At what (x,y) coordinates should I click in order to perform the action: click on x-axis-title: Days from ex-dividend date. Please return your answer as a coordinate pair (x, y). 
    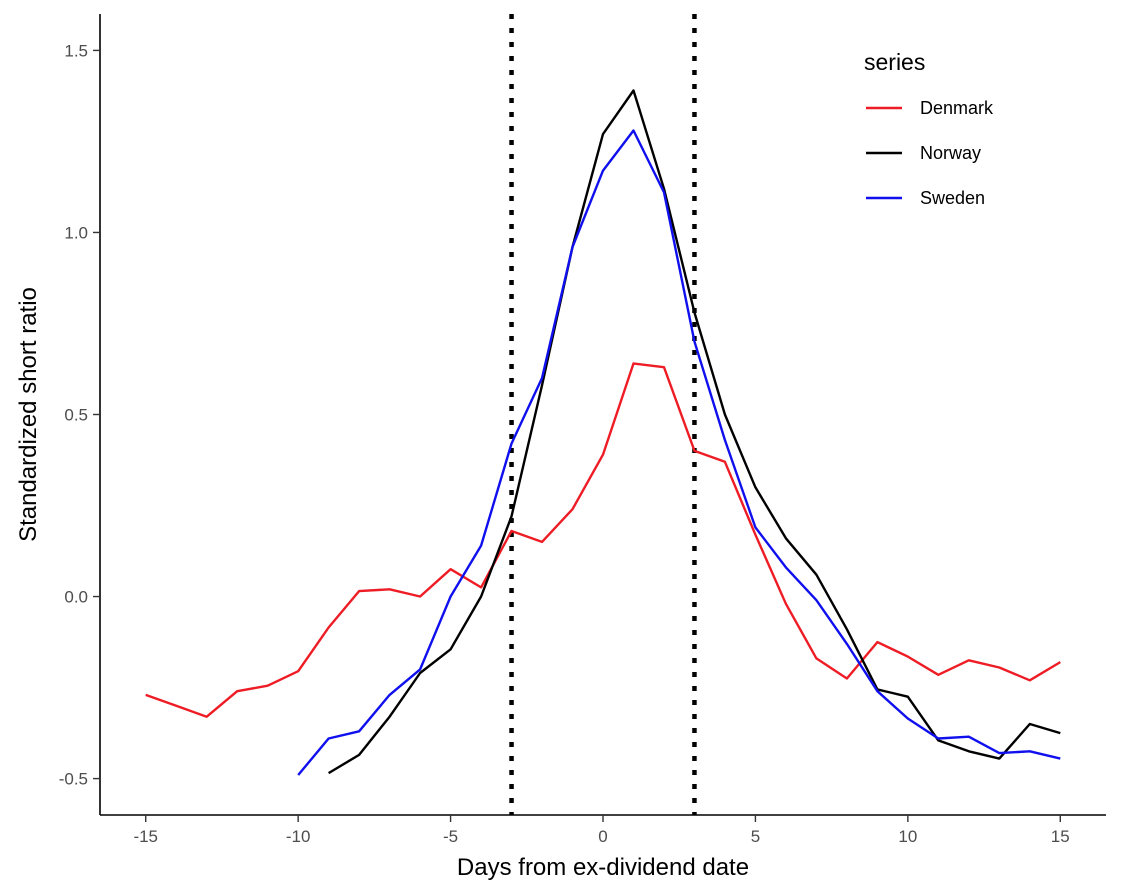
    Looking at the image, I should click on (603, 867).